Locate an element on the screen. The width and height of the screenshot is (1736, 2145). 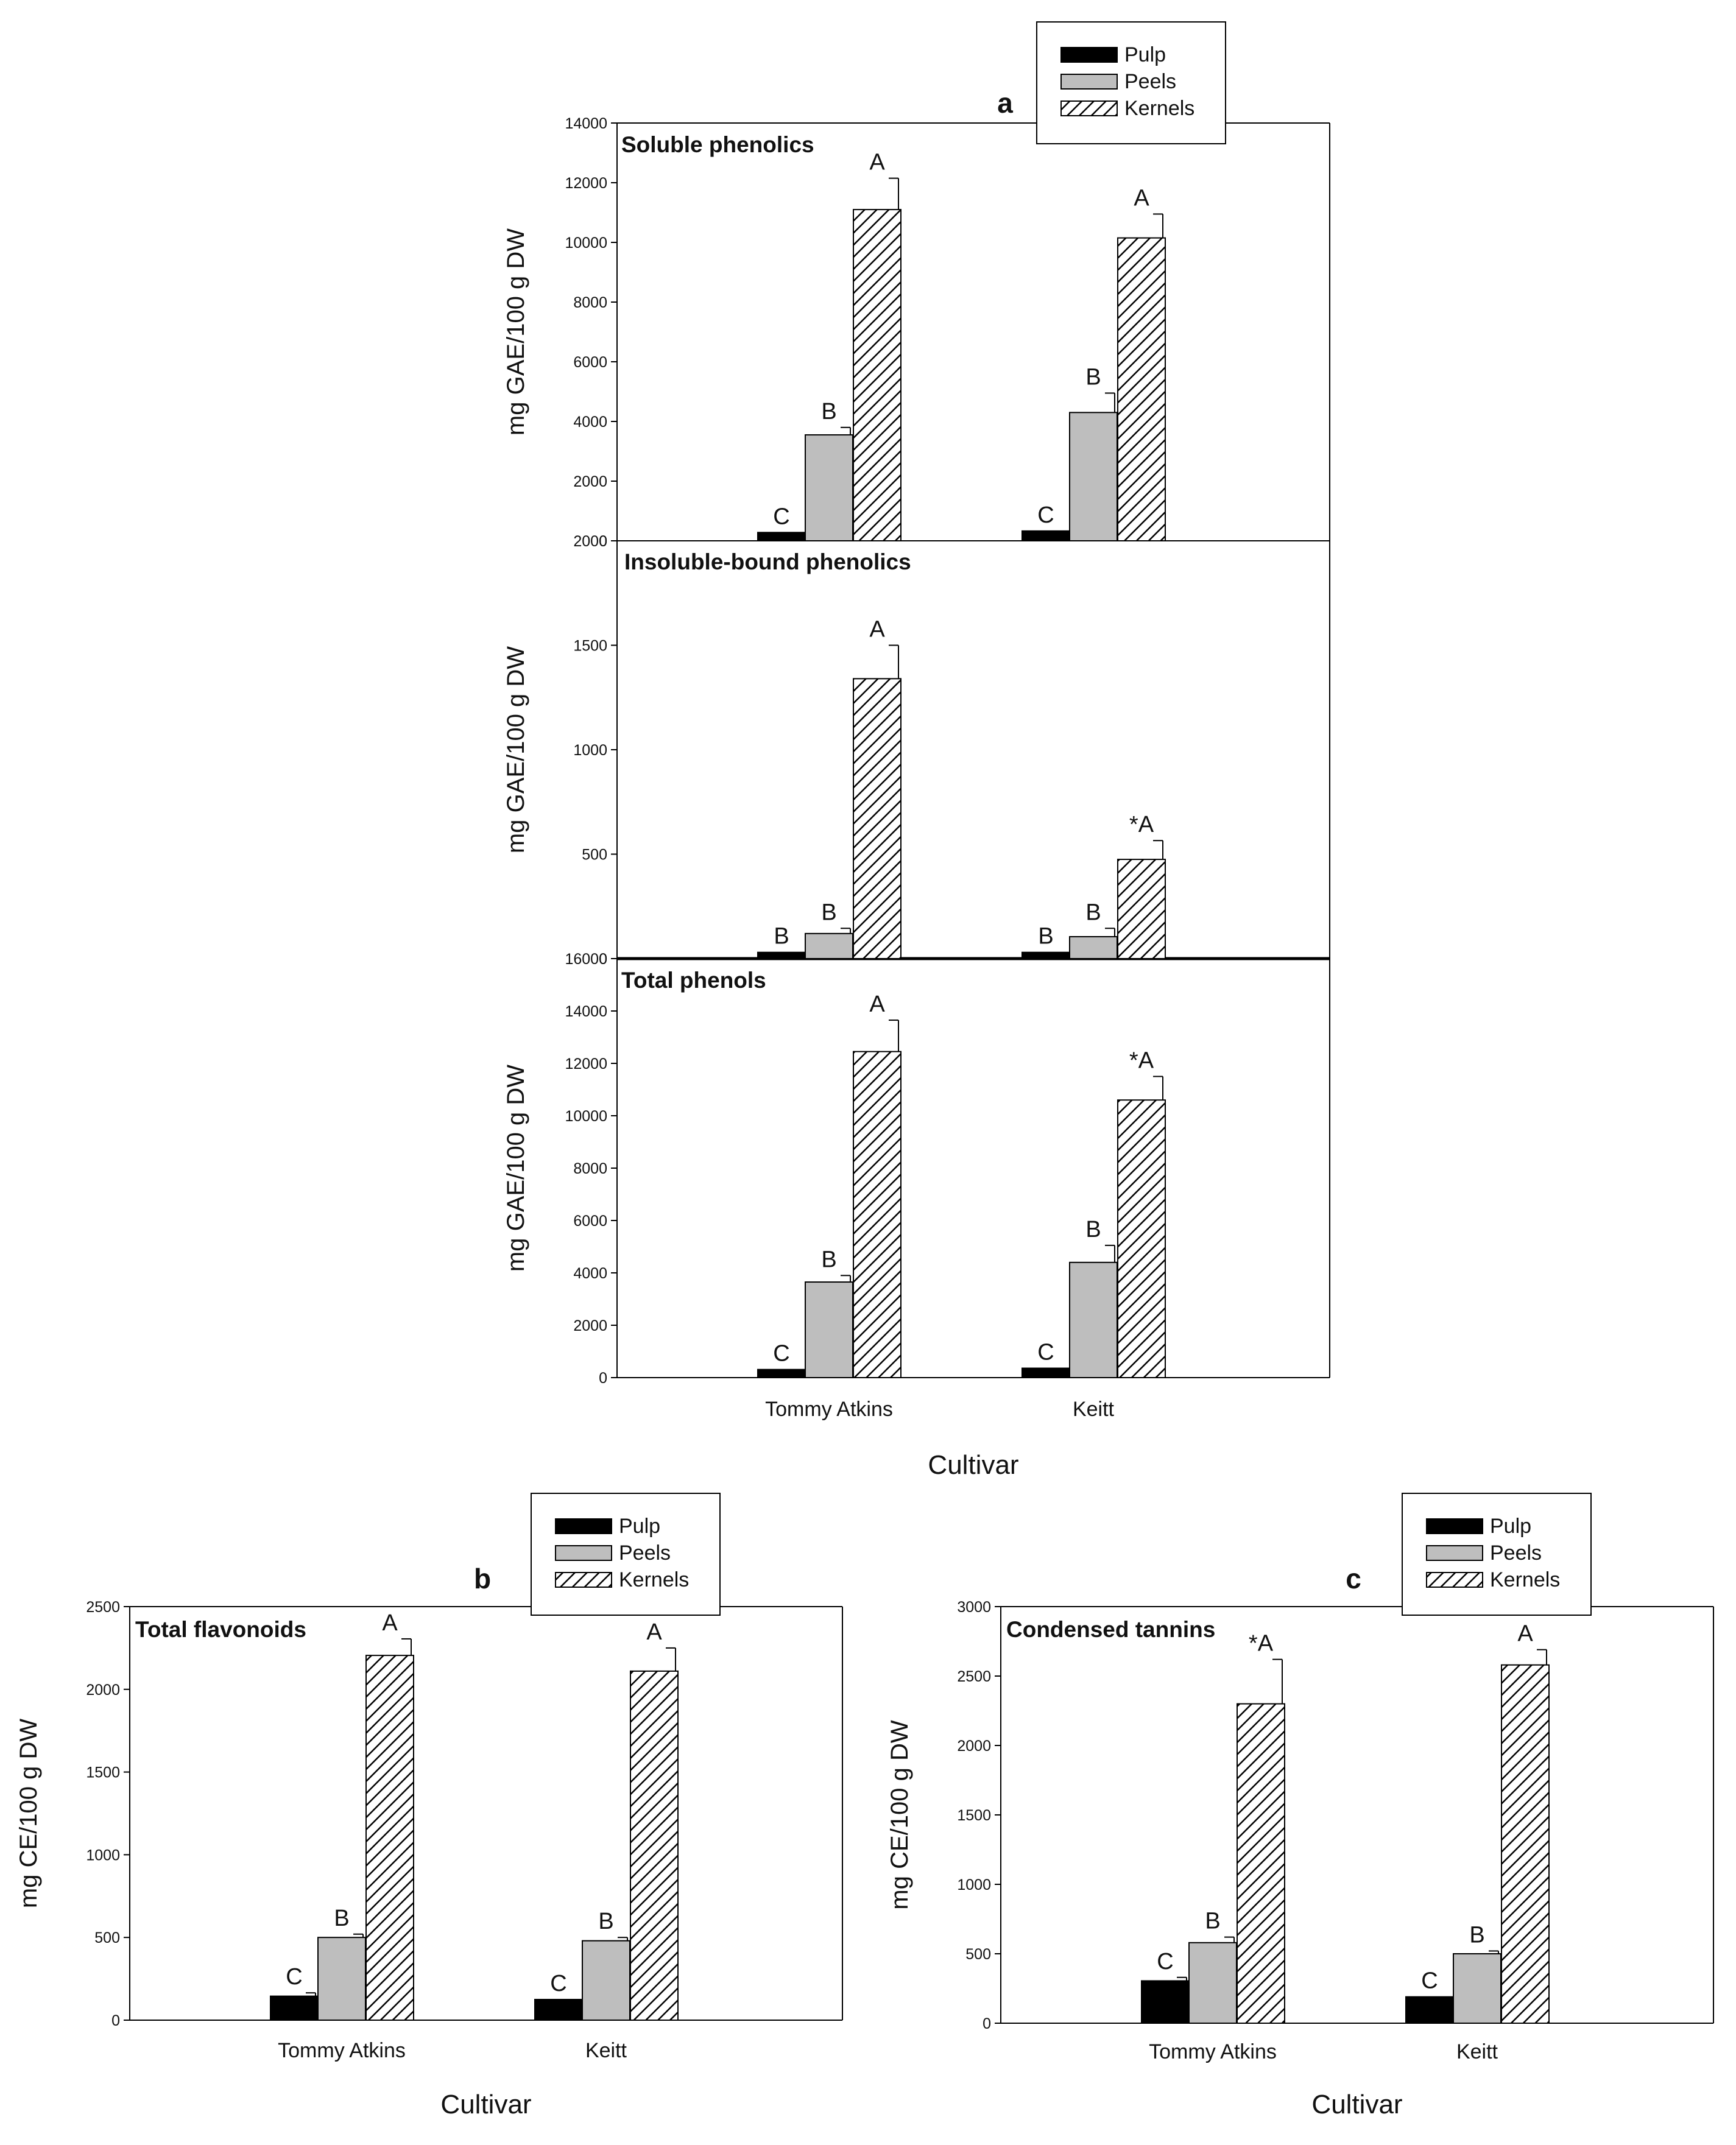
y-tick-label: 4000 is located at coordinates (590, 422).